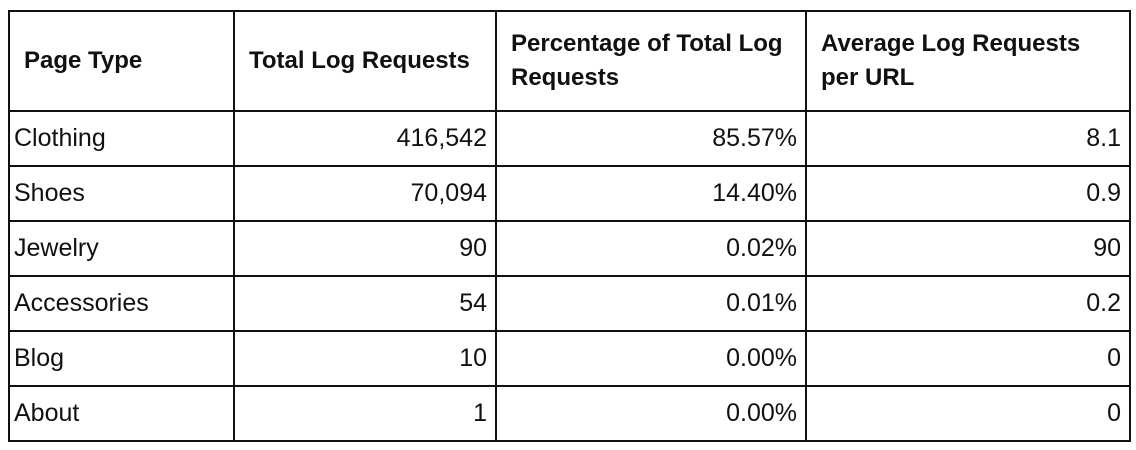 The image size is (1136, 450). What do you see at coordinates (365, 358) in the screenshot?
I see `cell: 10` at bounding box center [365, 358].